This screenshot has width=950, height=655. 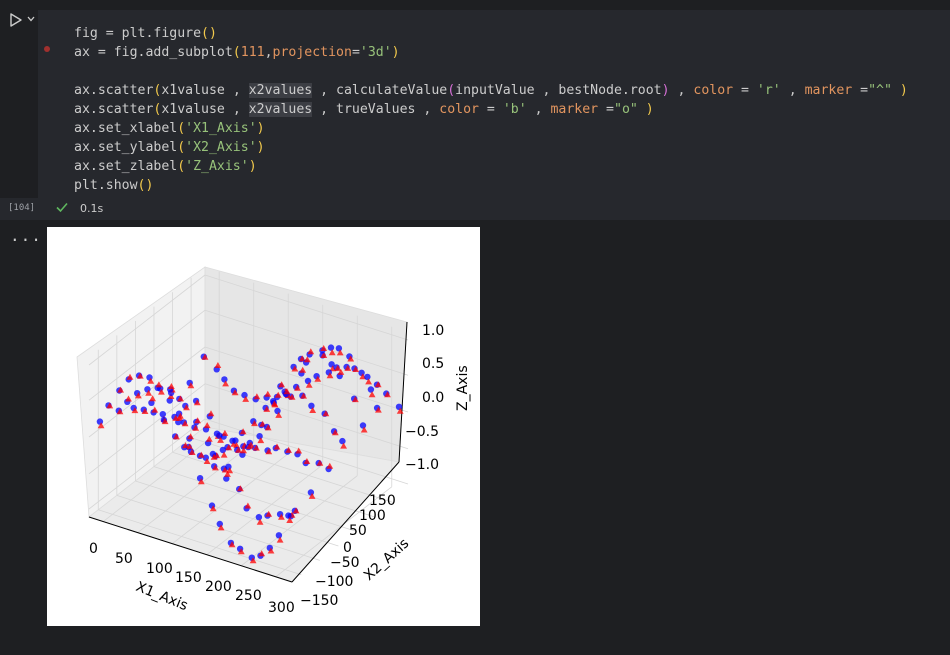 What do you see at coordinates (433, 364) in the screenshot?
I see `z-tick-label: 0.5` at bounding box center [433, 364].